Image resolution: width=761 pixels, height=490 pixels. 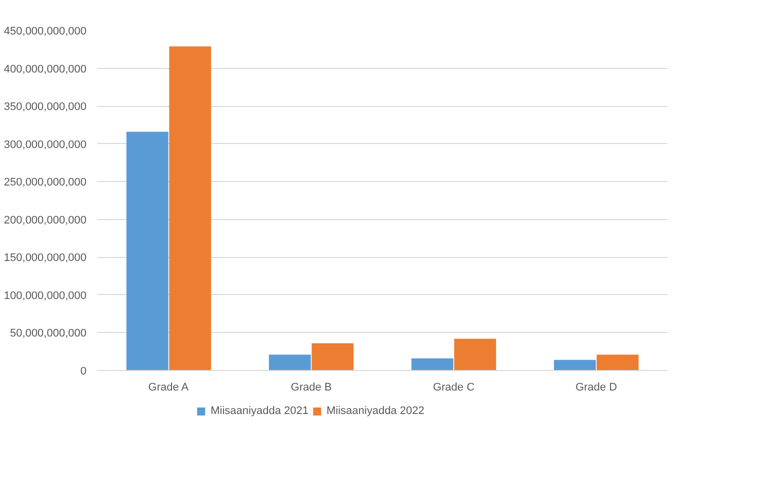 I want to click on y-tick-label: 400,000,000,000, so click(x=45, y=69).